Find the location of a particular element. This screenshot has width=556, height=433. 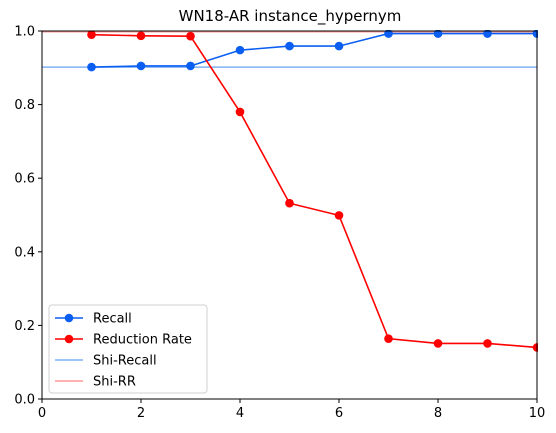

series-line-recall is located at coordinates (314, 50).